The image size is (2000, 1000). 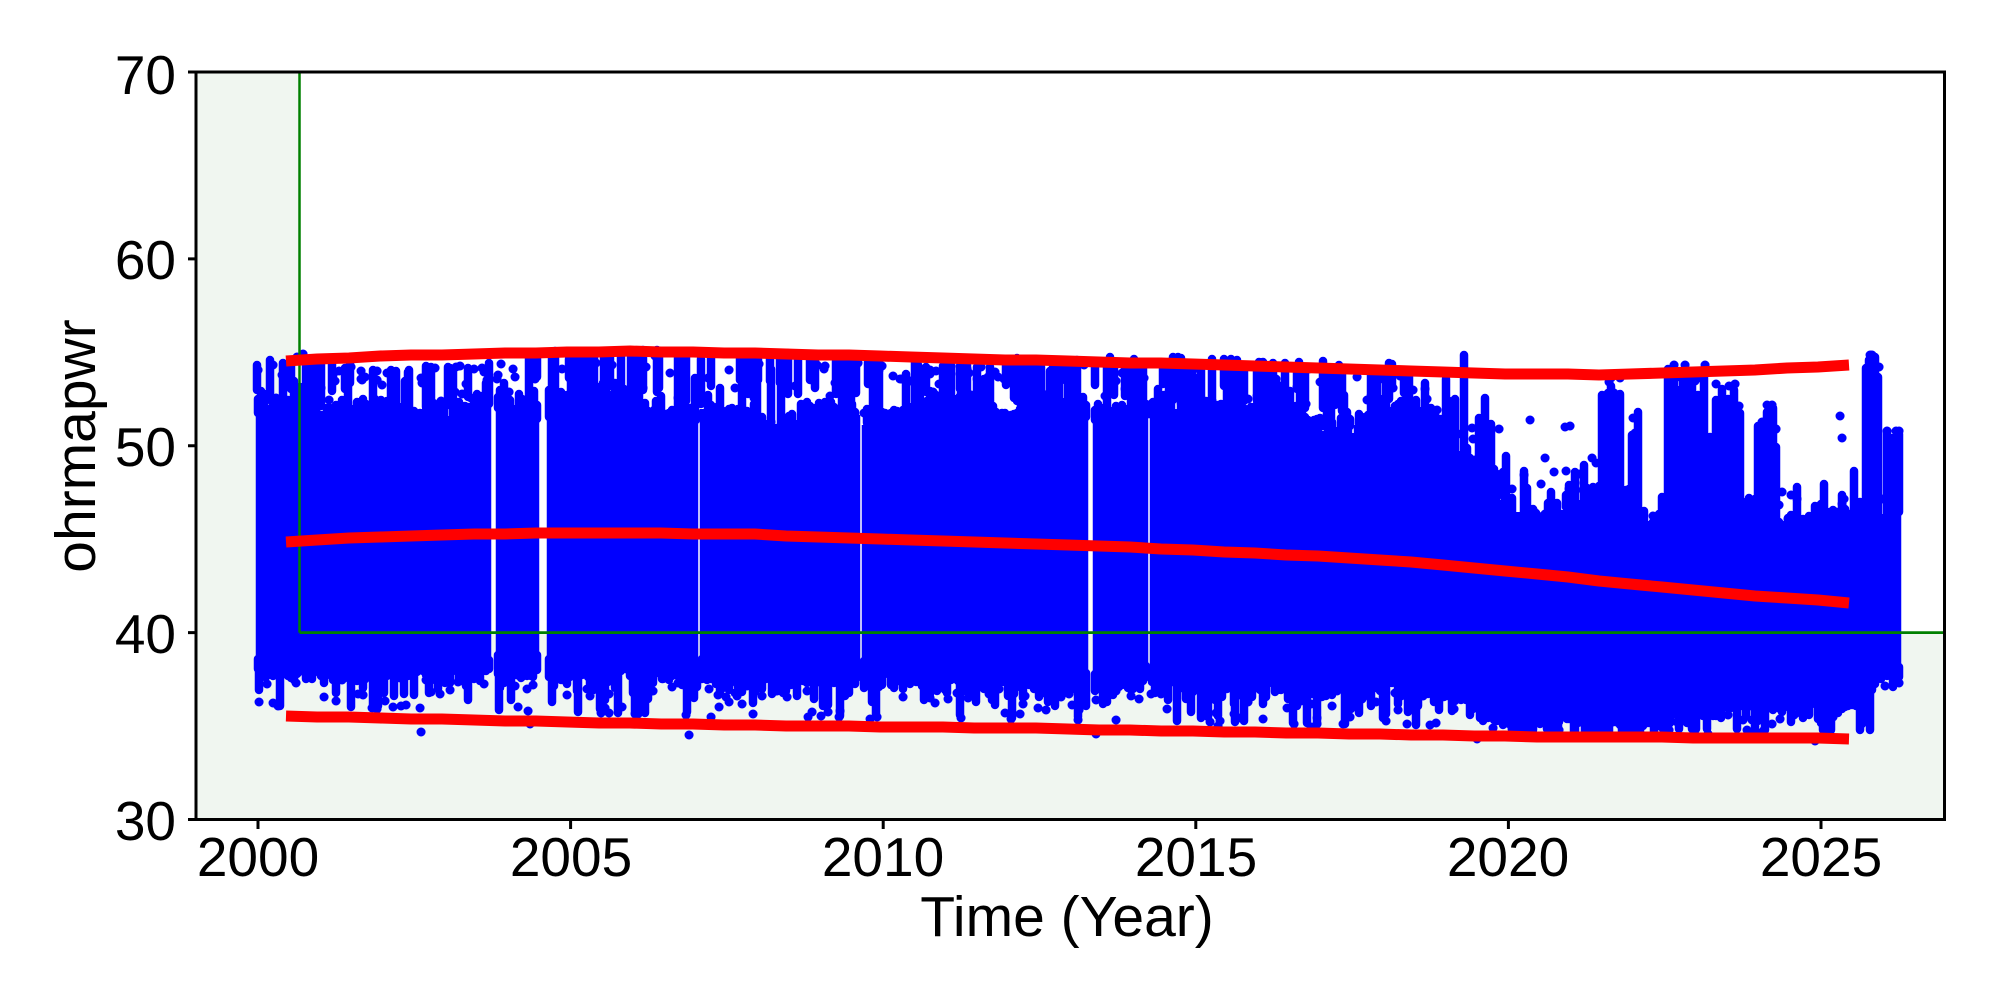 What do you see at coordinates (258, 857) in the screenshot?
I see `svg-text: 2000` at bounding box center [258, 857].